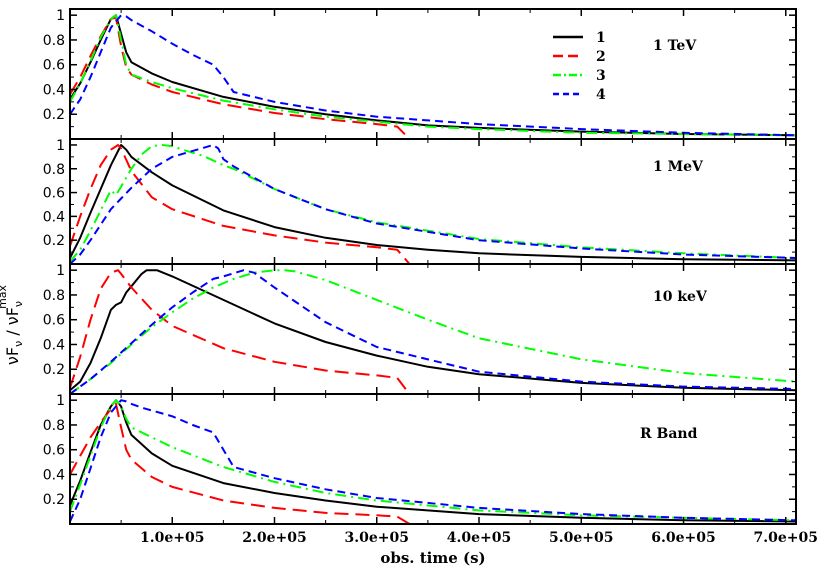  Describe the element at coordinates (601, 38) in the screenshot. I see `legend-label: 1` at that location.